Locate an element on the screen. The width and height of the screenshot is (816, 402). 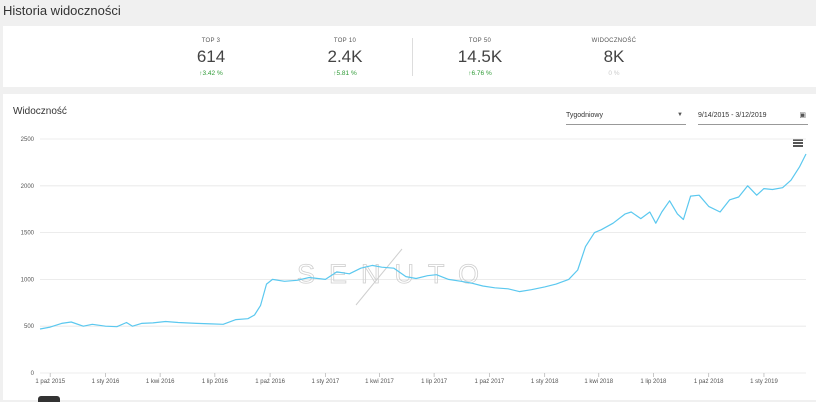
stat-change: ↑3.42 % is located at coordinates (211, 73).